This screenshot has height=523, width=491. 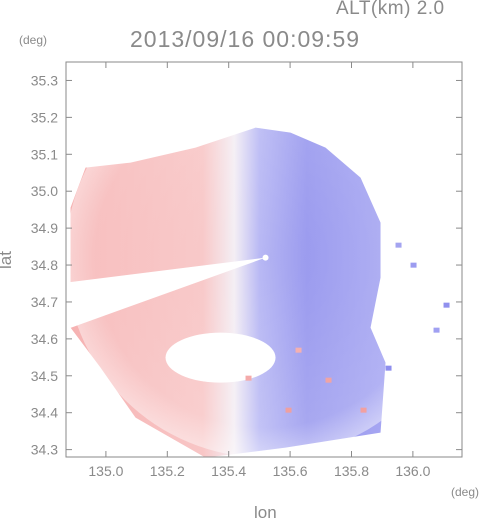 I want to click on altitude-label: ALT(km) 2.0, so click(x=390, y=9).